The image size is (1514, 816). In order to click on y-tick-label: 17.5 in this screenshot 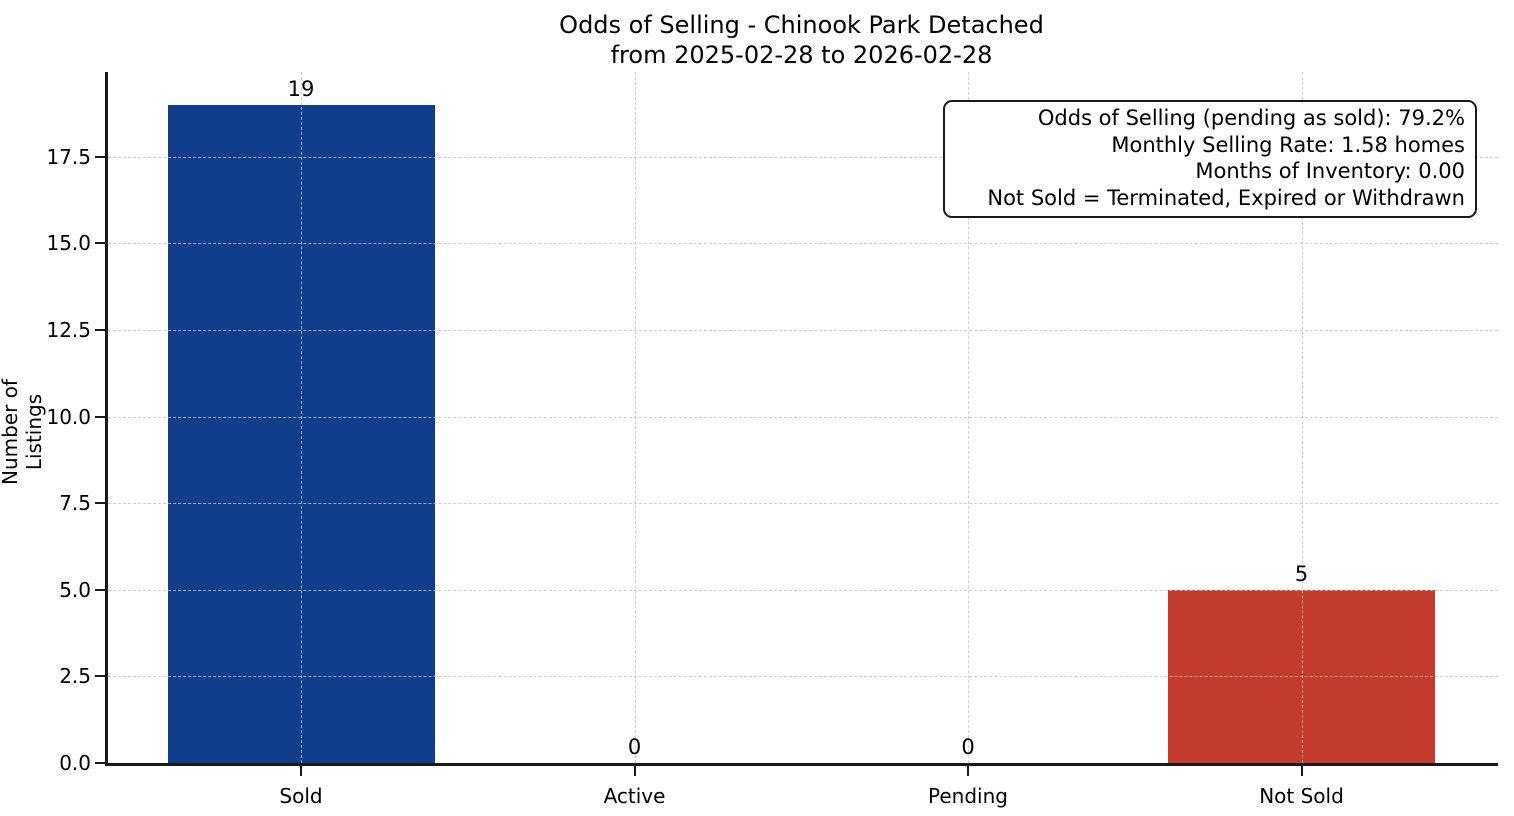, I will do `click(68, 156)`.